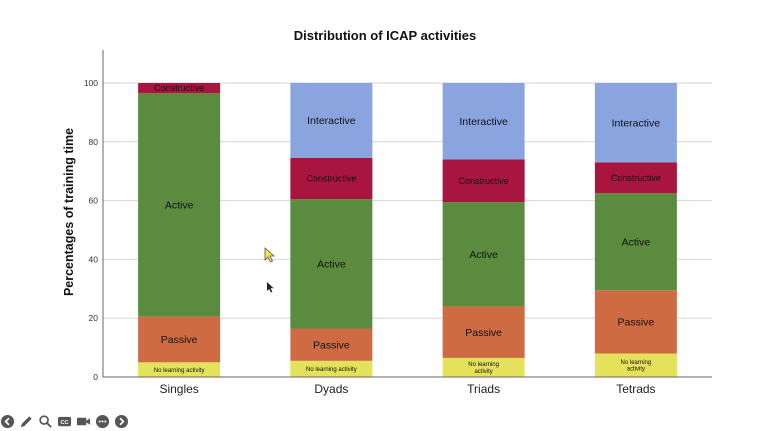 The image size is (763, 431). Describe the element at coordinates (102, 421) in the screenshot. I see `more-icon` at that location.